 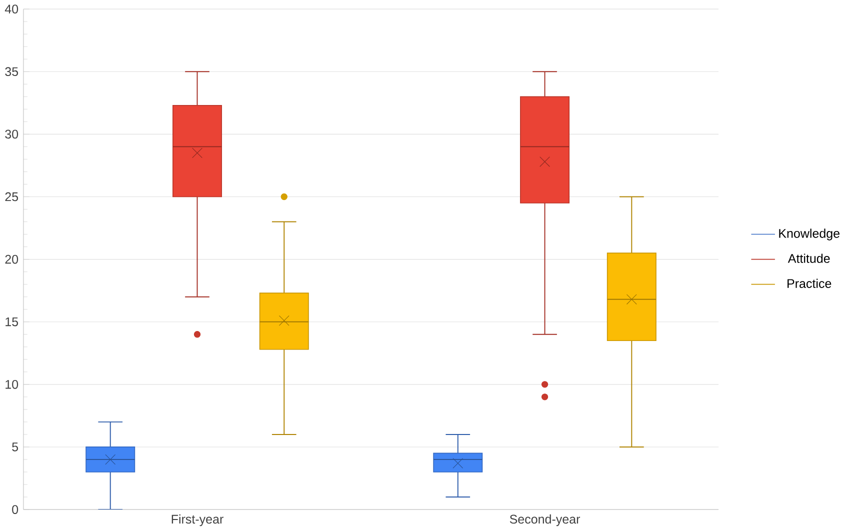 I want to click on x-tick-label: Second-year, so click(x=545, y=520).